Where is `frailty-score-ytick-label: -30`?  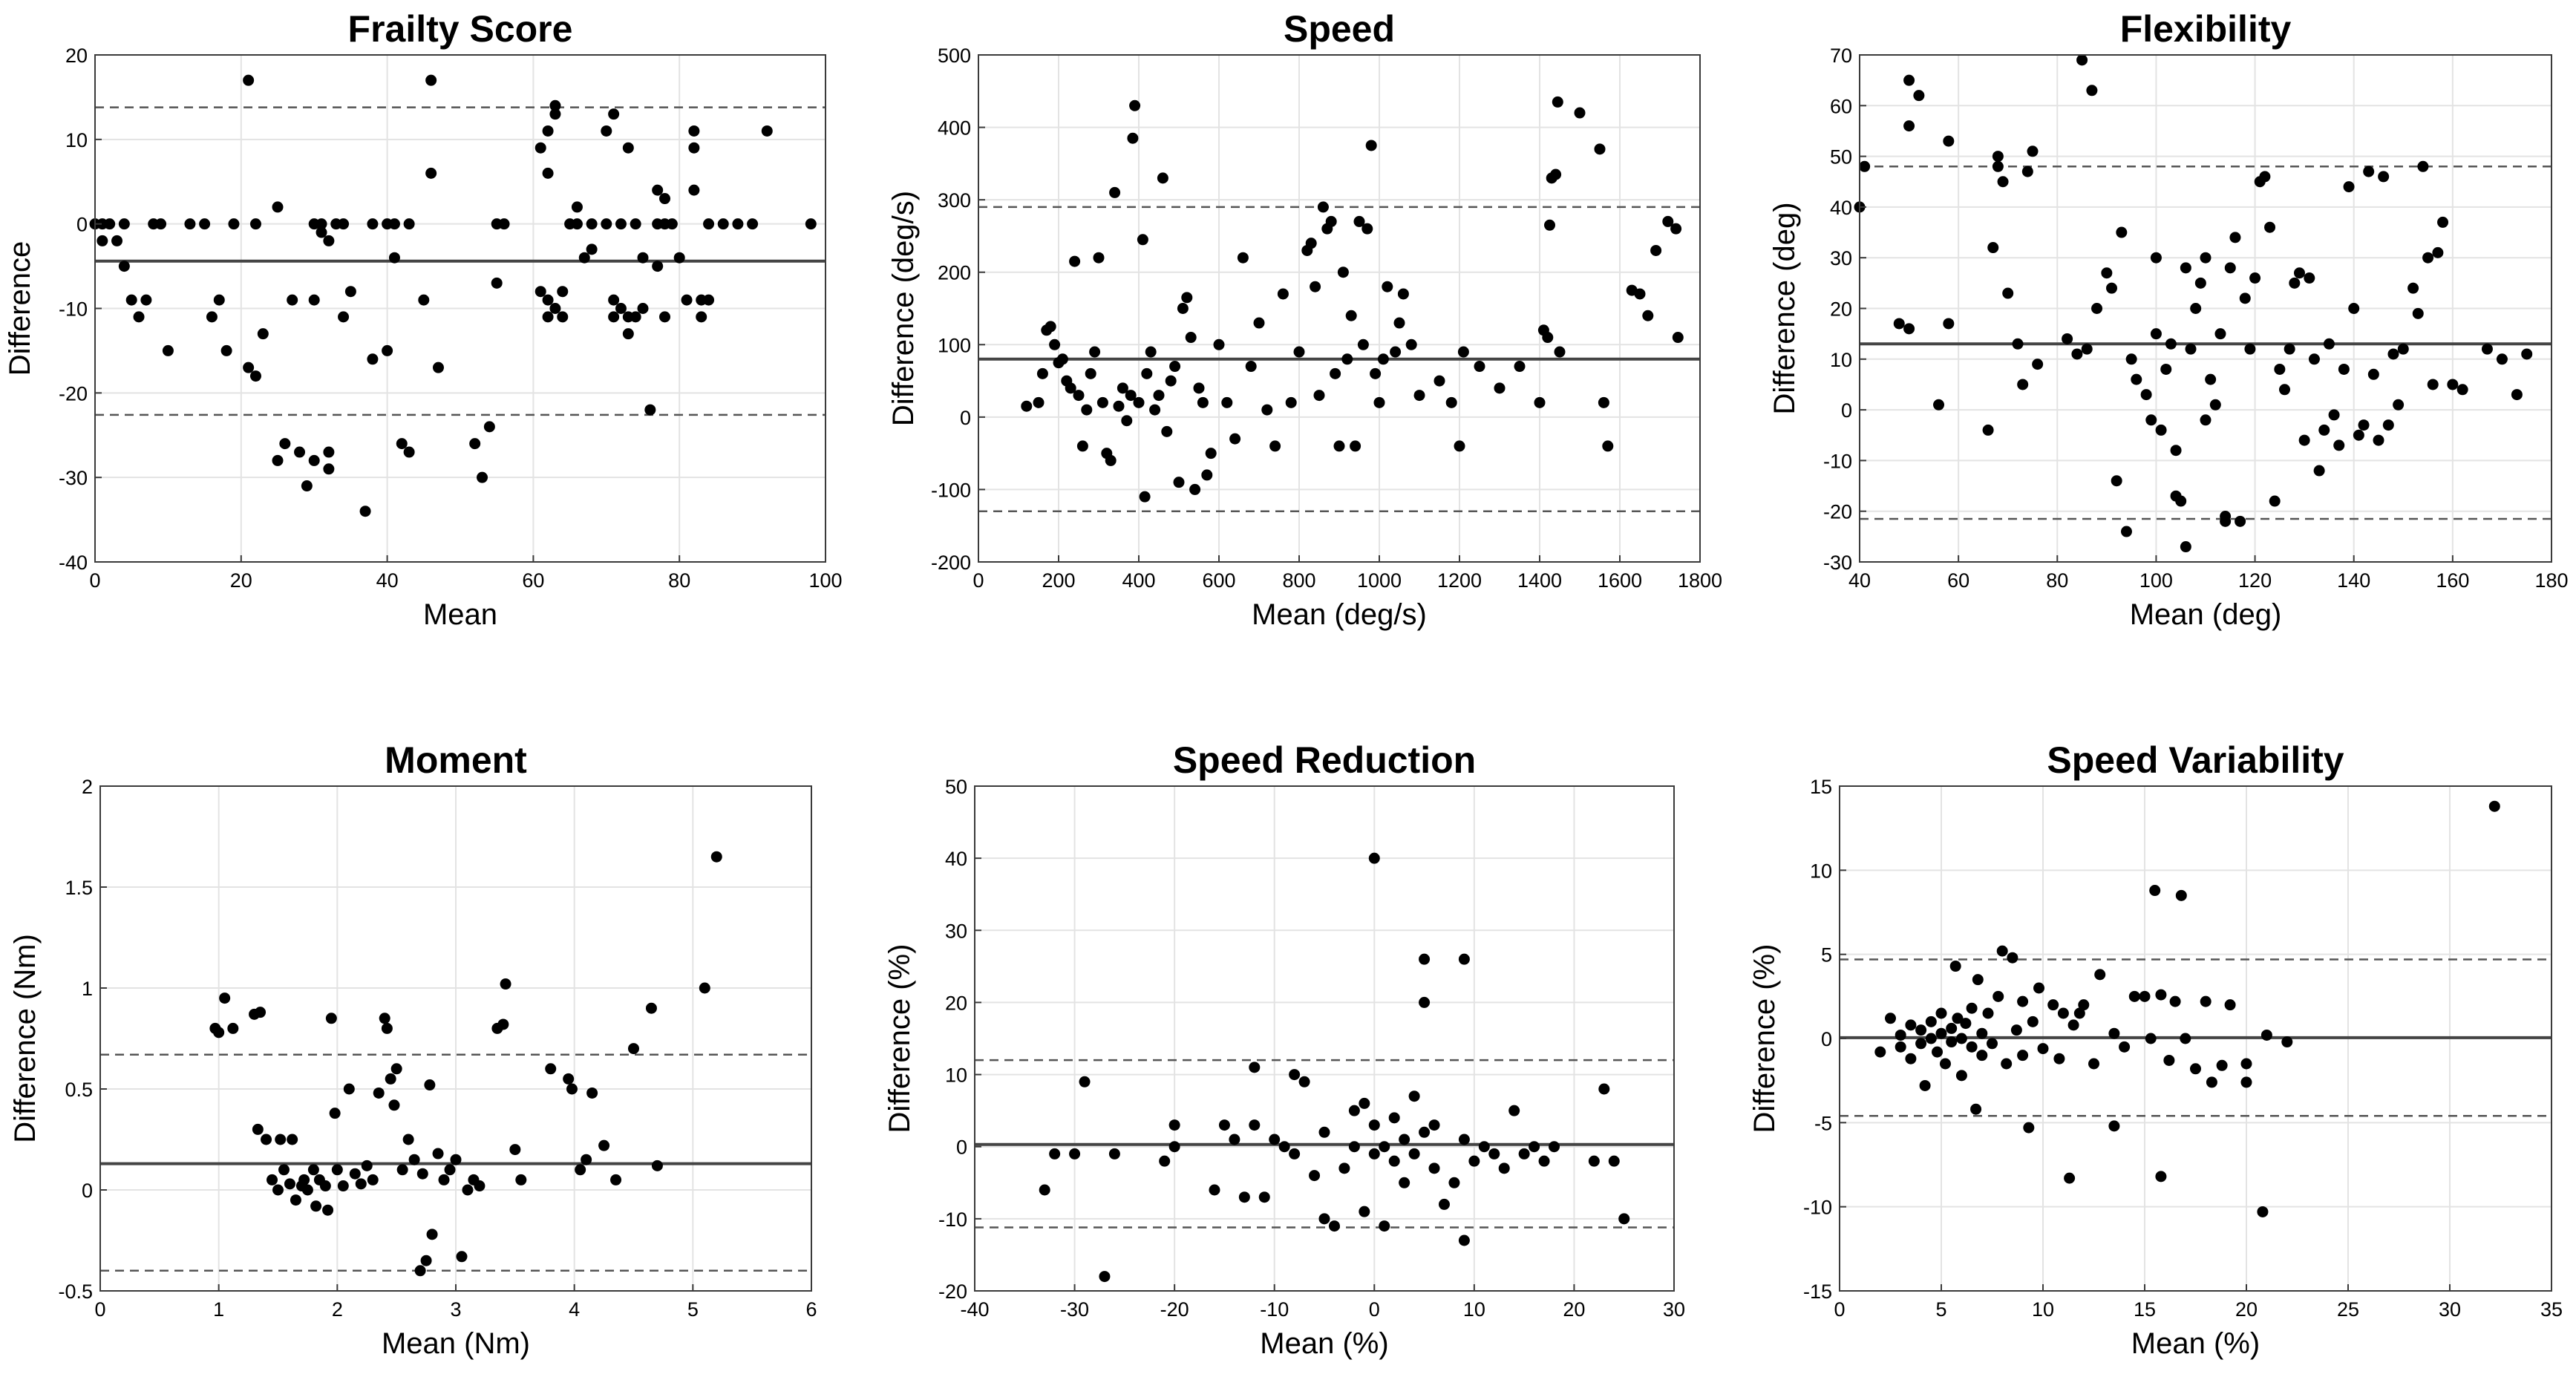 frailty-score-ytick-label: -30 is located at coordinates (73, 478).